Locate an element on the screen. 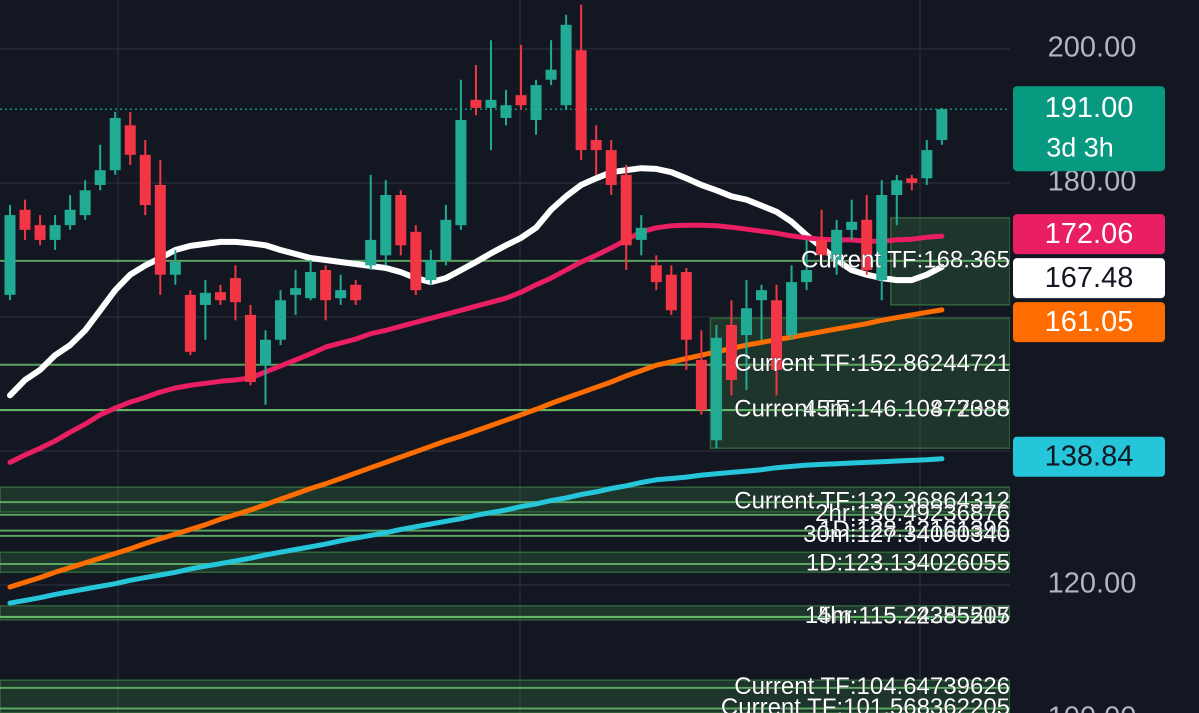  ma-tag-label: 161.05 is located at coordinates (1089, 322).